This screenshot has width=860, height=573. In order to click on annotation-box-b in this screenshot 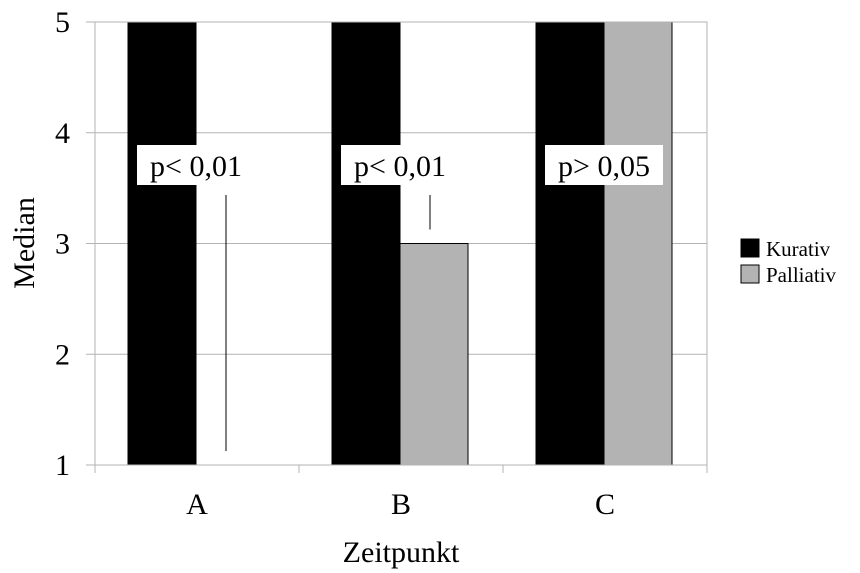, I will do `click(400, 165)`.